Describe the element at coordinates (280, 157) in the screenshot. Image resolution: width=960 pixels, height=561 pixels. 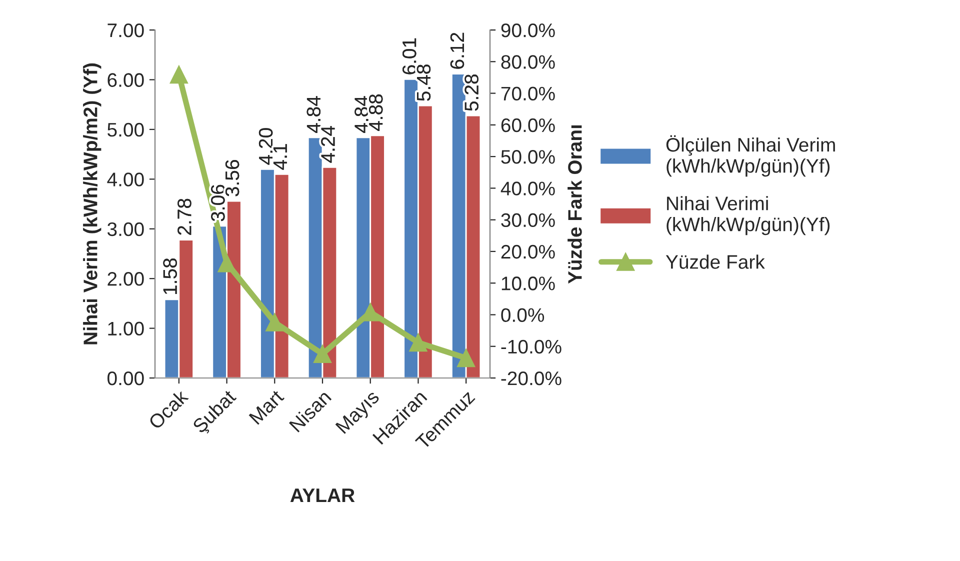
I see `data-label: 4.1` at that location.